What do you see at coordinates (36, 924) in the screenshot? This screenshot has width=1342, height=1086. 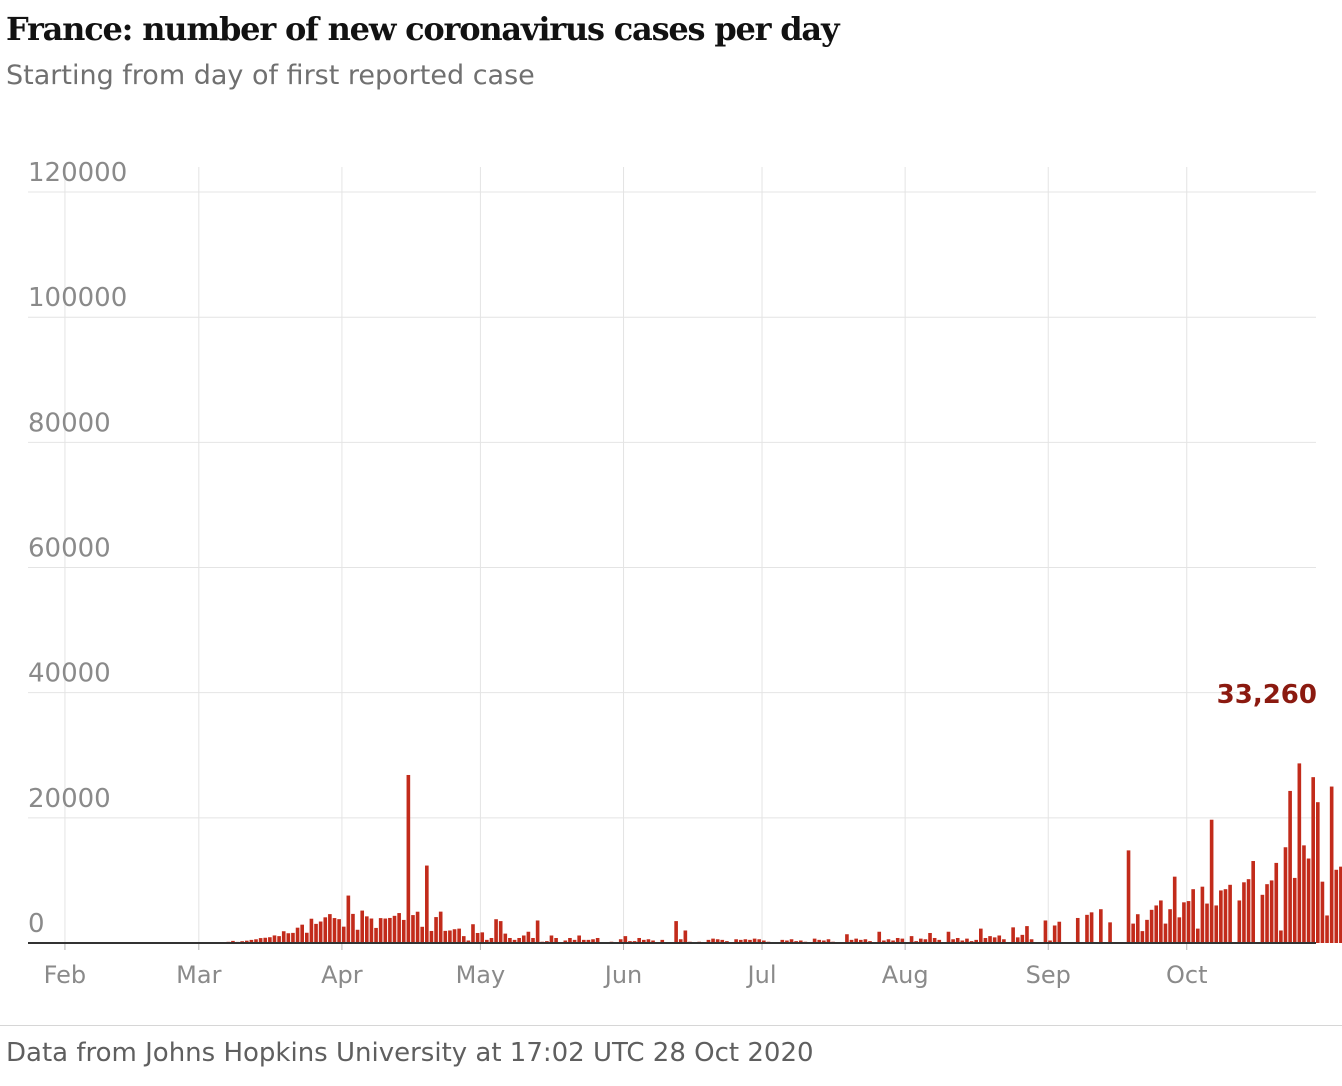 I see `y-tick-label: 0` at bounding box center [36, 924].